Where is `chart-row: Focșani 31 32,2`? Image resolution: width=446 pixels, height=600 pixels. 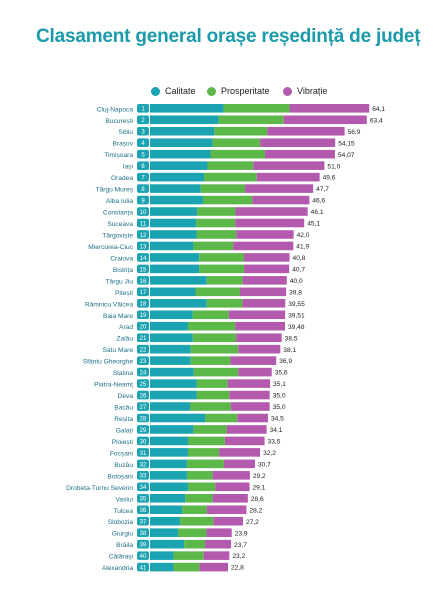
chart-row: Focșani 31 32,2 is located at coordinates (193, 452).